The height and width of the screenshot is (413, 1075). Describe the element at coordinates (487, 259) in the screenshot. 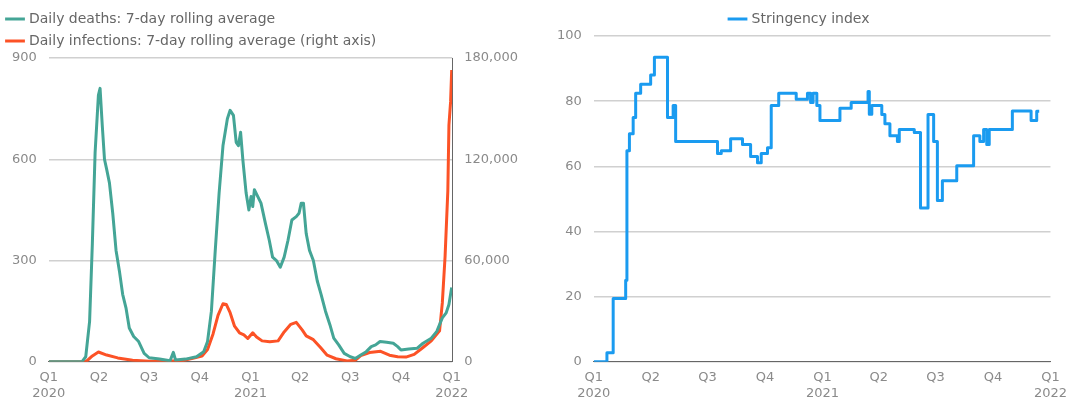

I see `y2-tick-label: 60,000` at that location.